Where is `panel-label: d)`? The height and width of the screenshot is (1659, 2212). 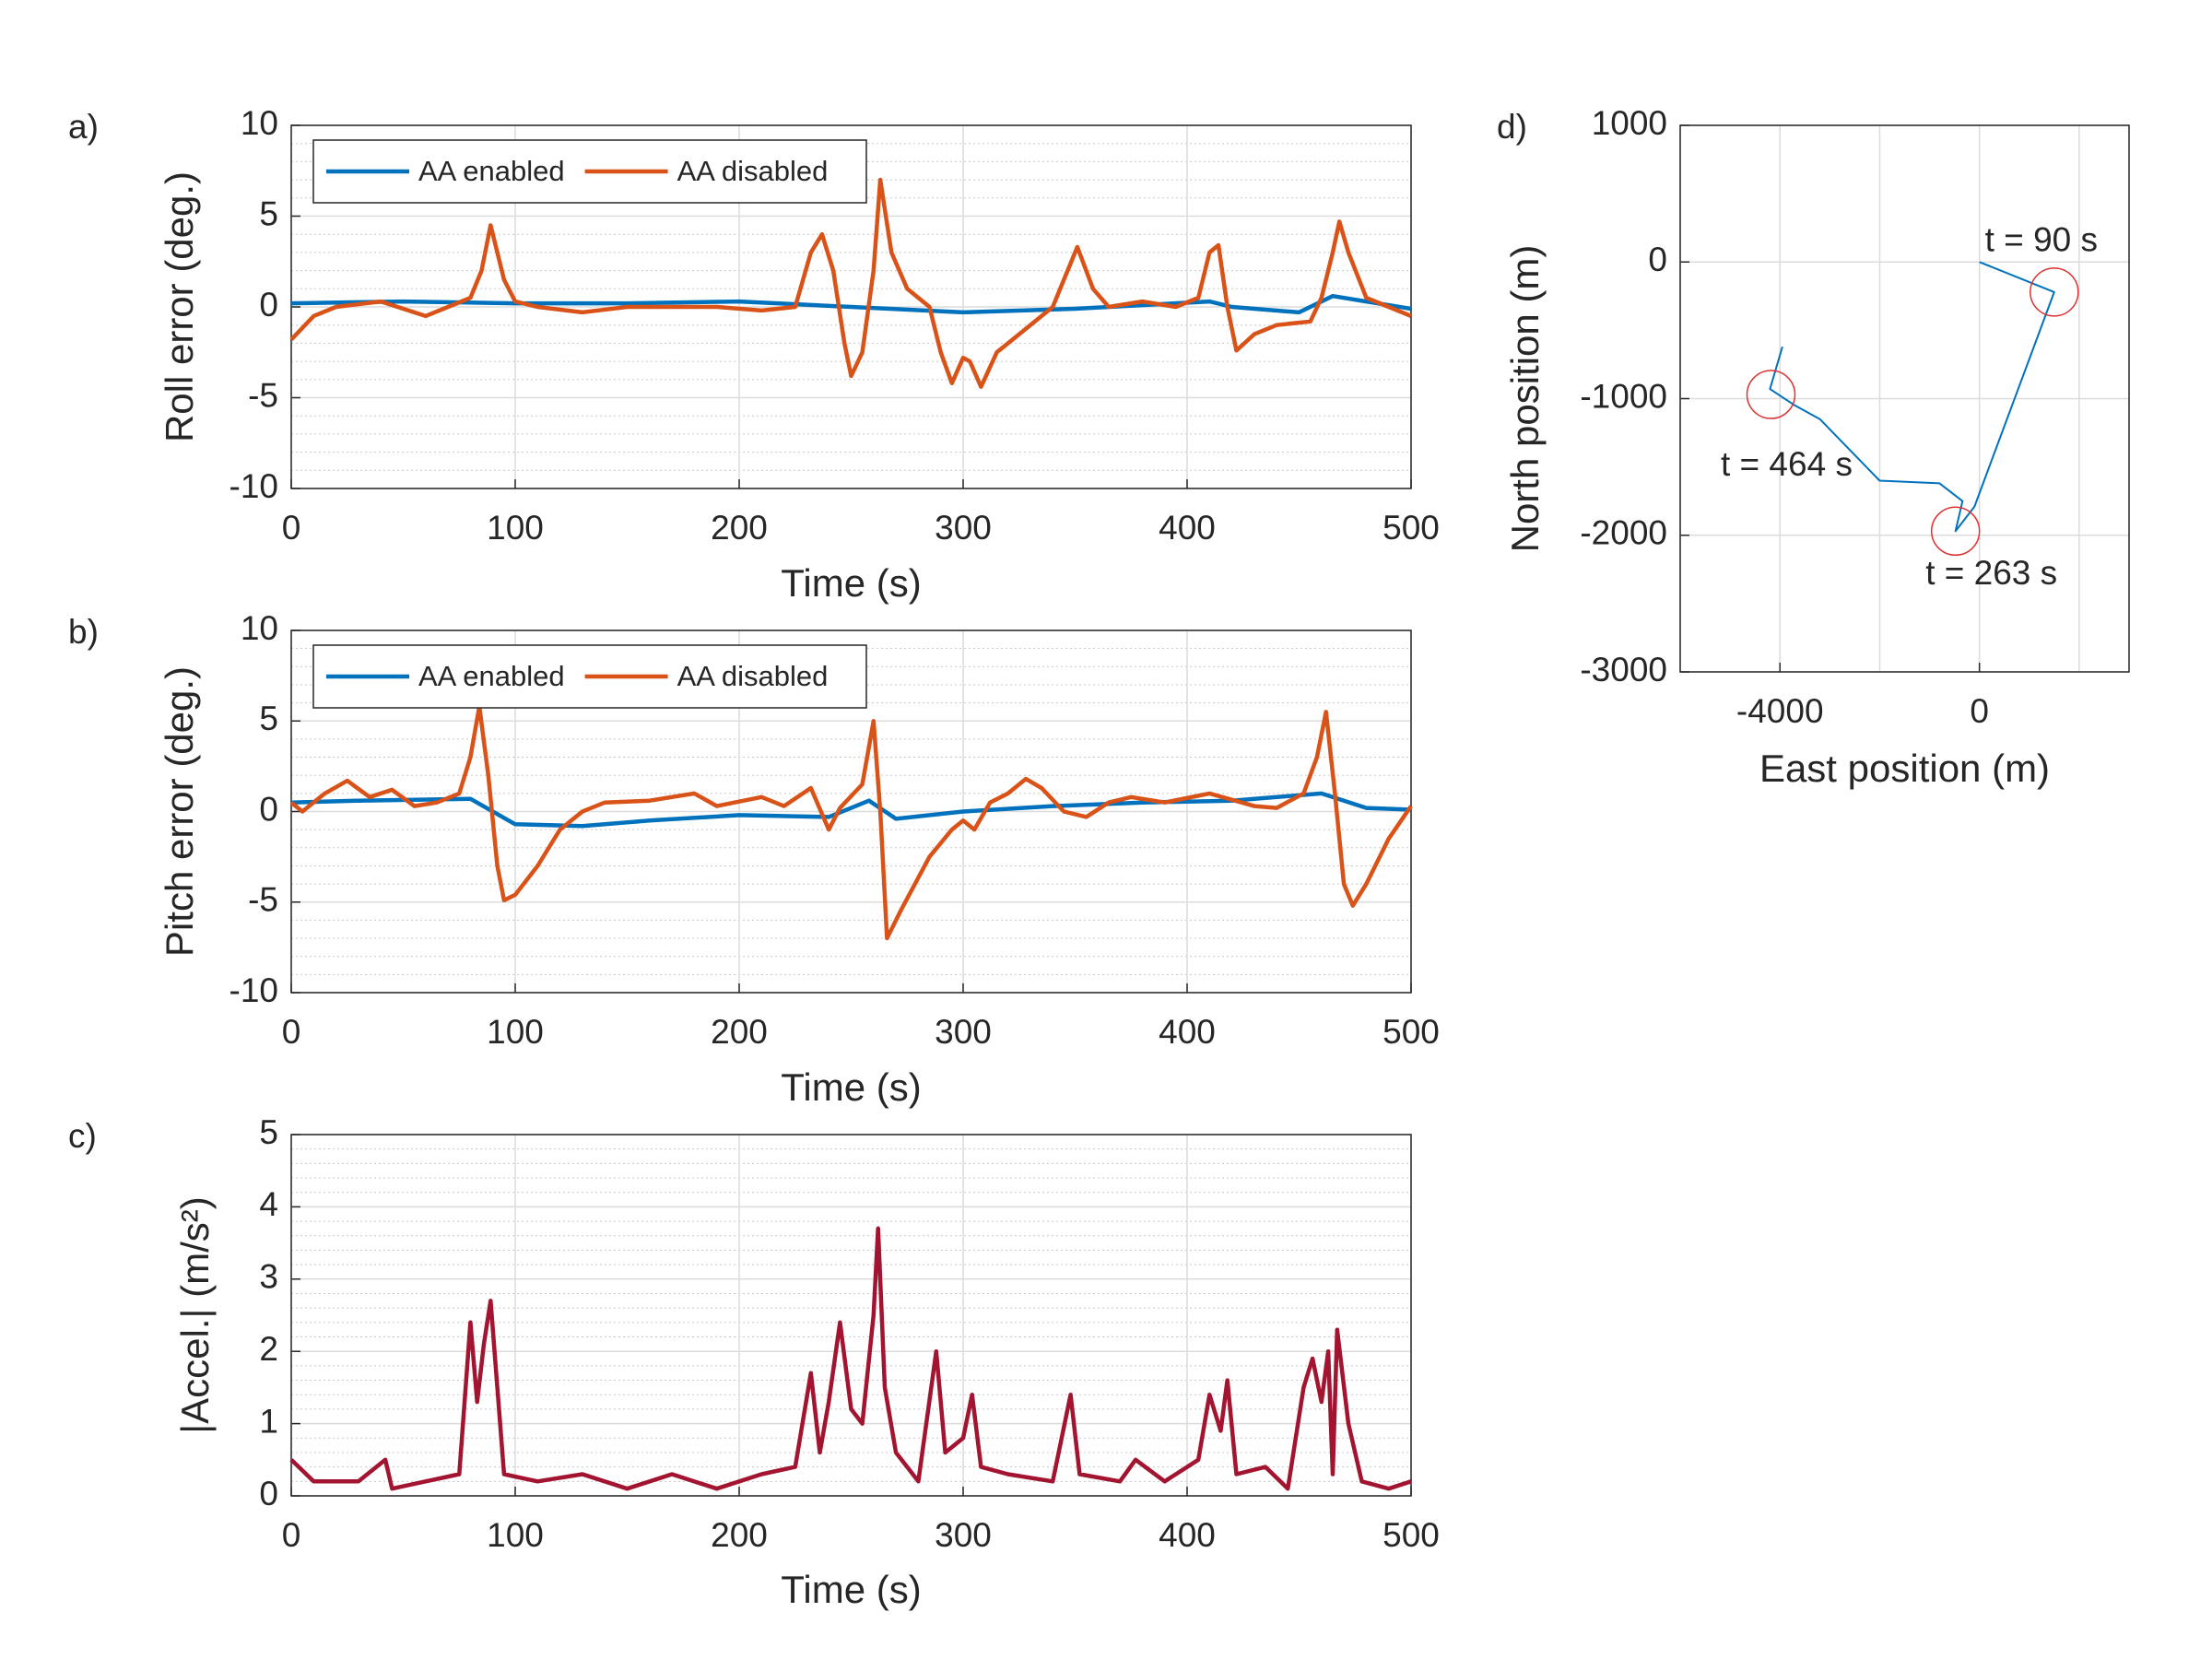
panel-label: d) is located at coordinates (1512, 127).